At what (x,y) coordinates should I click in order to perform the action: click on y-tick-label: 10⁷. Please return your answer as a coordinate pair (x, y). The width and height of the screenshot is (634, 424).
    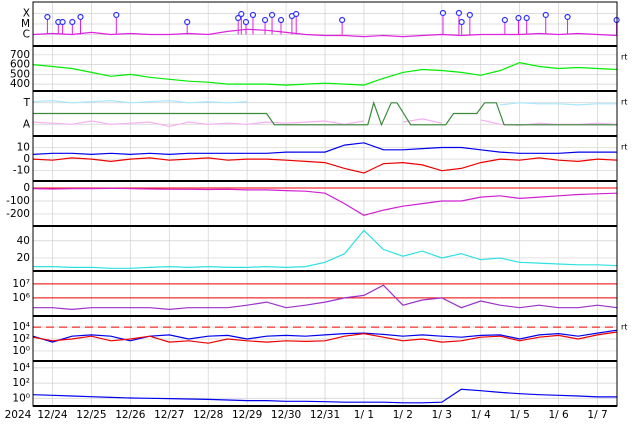
    Looking at the image, I should click on (21, 284).